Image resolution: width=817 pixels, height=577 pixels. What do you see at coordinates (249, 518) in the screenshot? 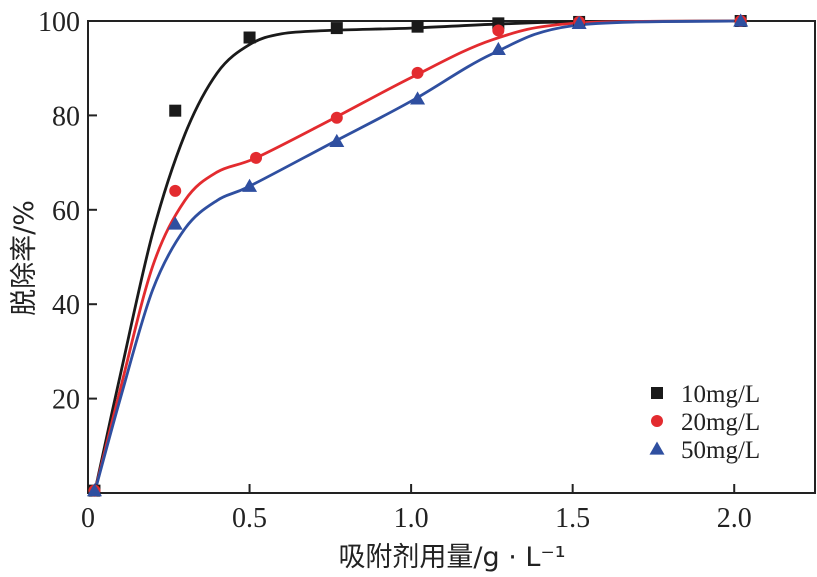
I see `x-tick-label: 0.5` at bounding box center [249, 518].